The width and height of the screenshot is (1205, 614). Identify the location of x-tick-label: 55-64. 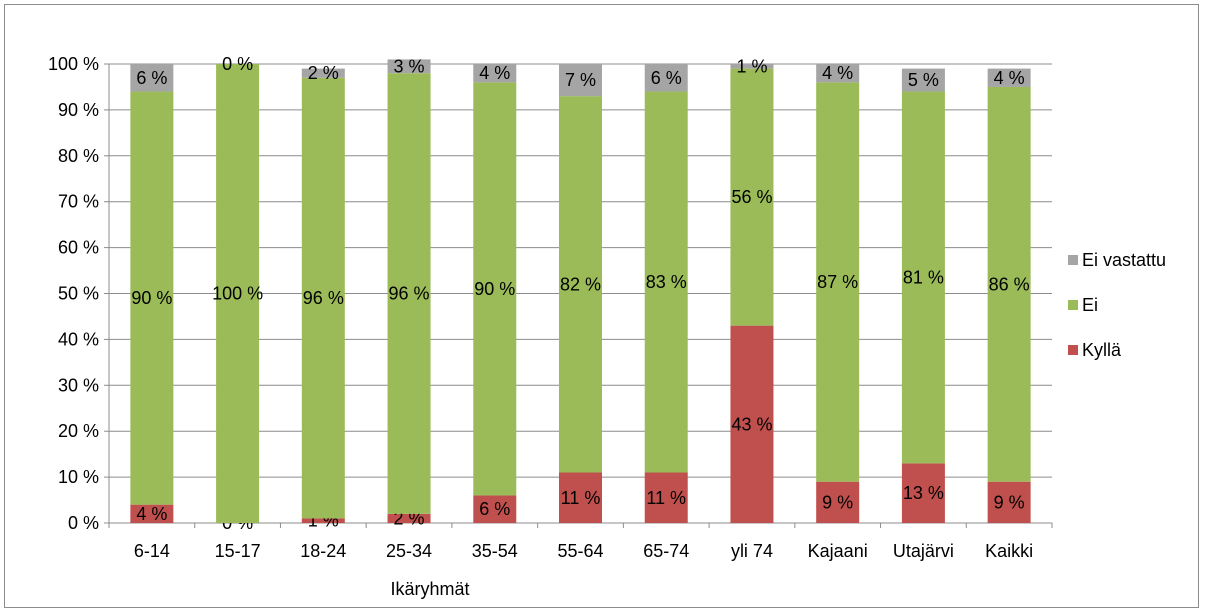
(580, 551).